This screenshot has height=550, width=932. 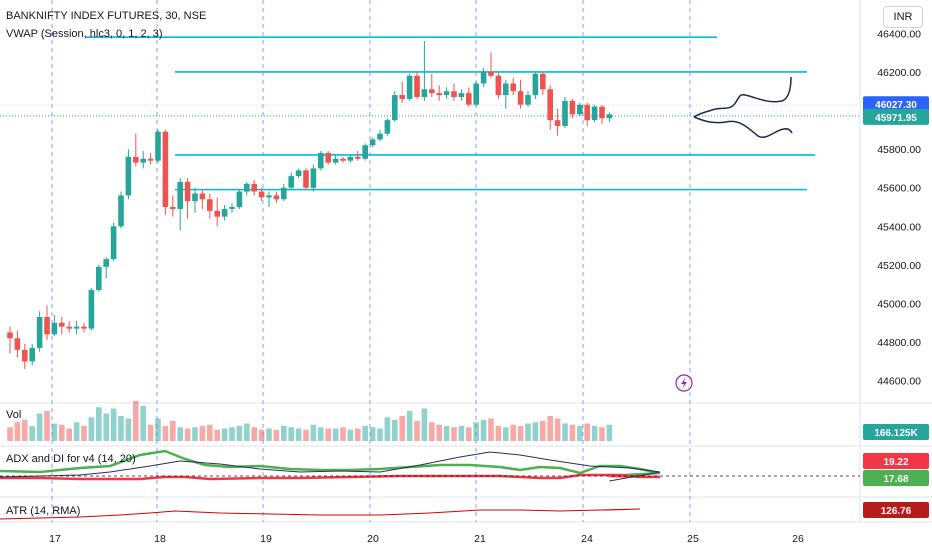 I want to click on vwap-price-tag-text: 45971.95, so click(x=896, y=118).